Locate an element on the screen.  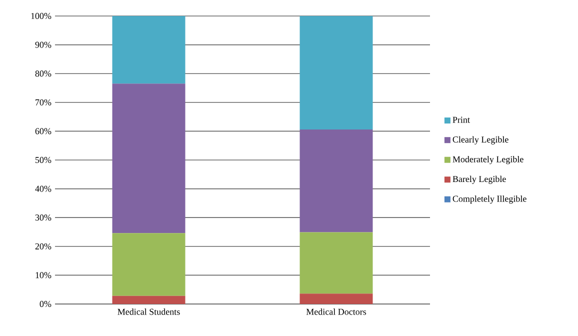
y-tick-label: 20% is located at coordinates (43, 246).